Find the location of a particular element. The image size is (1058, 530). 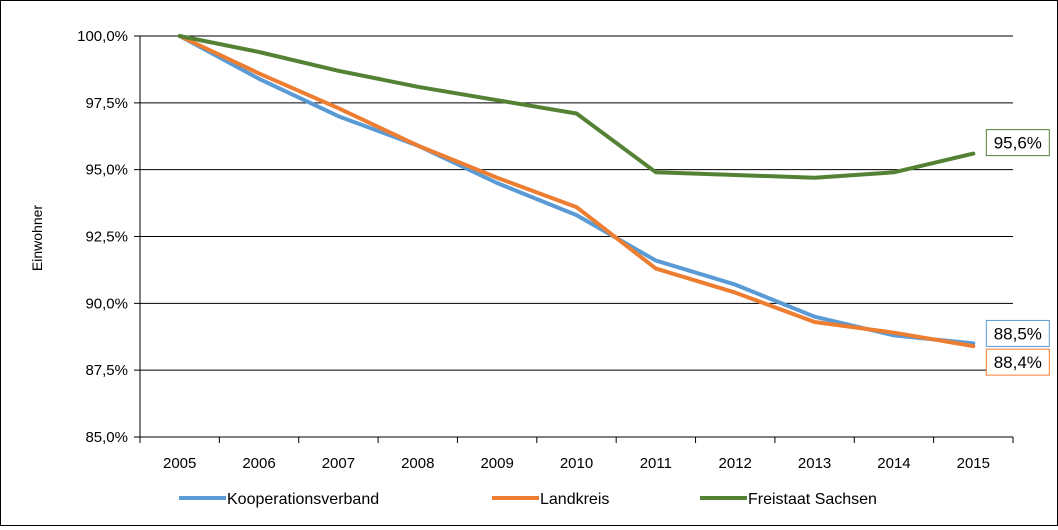

x-tick-label: 2012 is located at coordinates (735, 463).